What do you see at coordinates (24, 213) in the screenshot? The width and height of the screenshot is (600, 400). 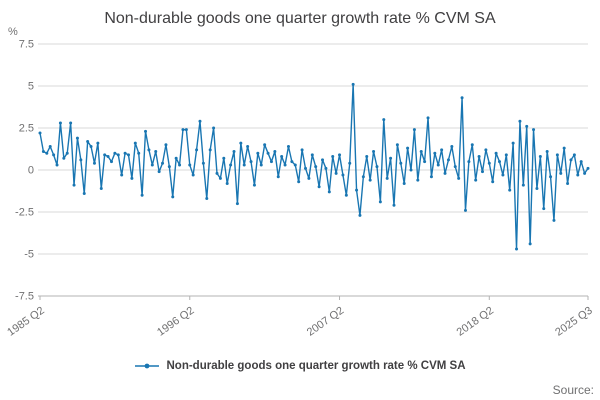 I see `y-tick-label: -2.5` at bounding box center [24, 213].